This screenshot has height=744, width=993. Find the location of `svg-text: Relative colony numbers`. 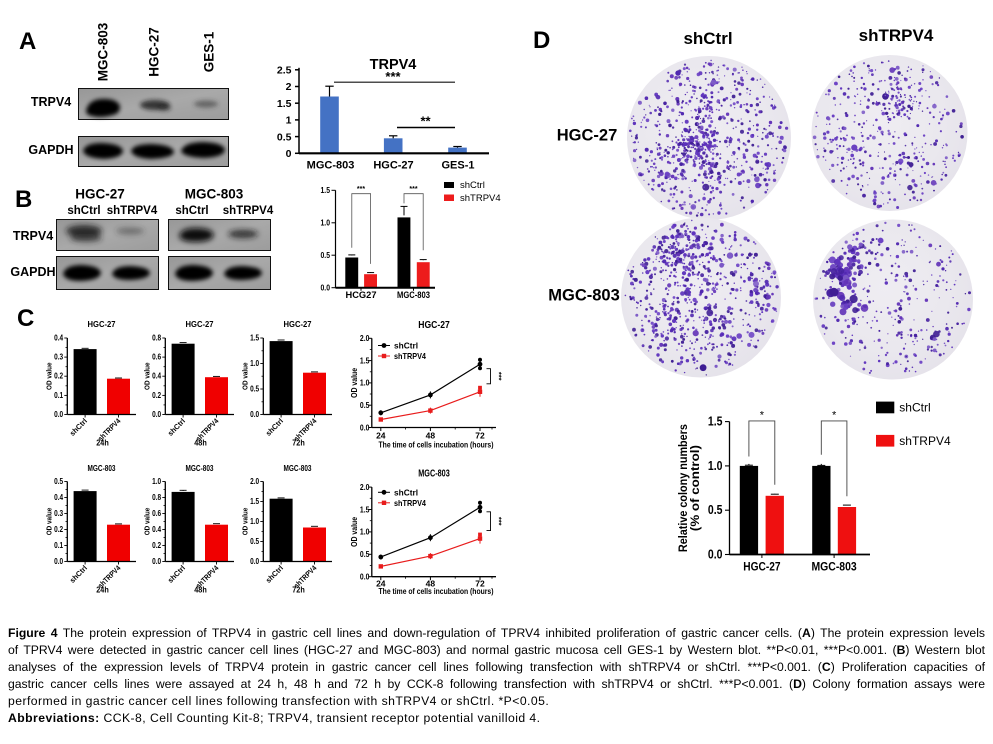

svg-text: Relative colony numbers is located at coordinates (683, 488).